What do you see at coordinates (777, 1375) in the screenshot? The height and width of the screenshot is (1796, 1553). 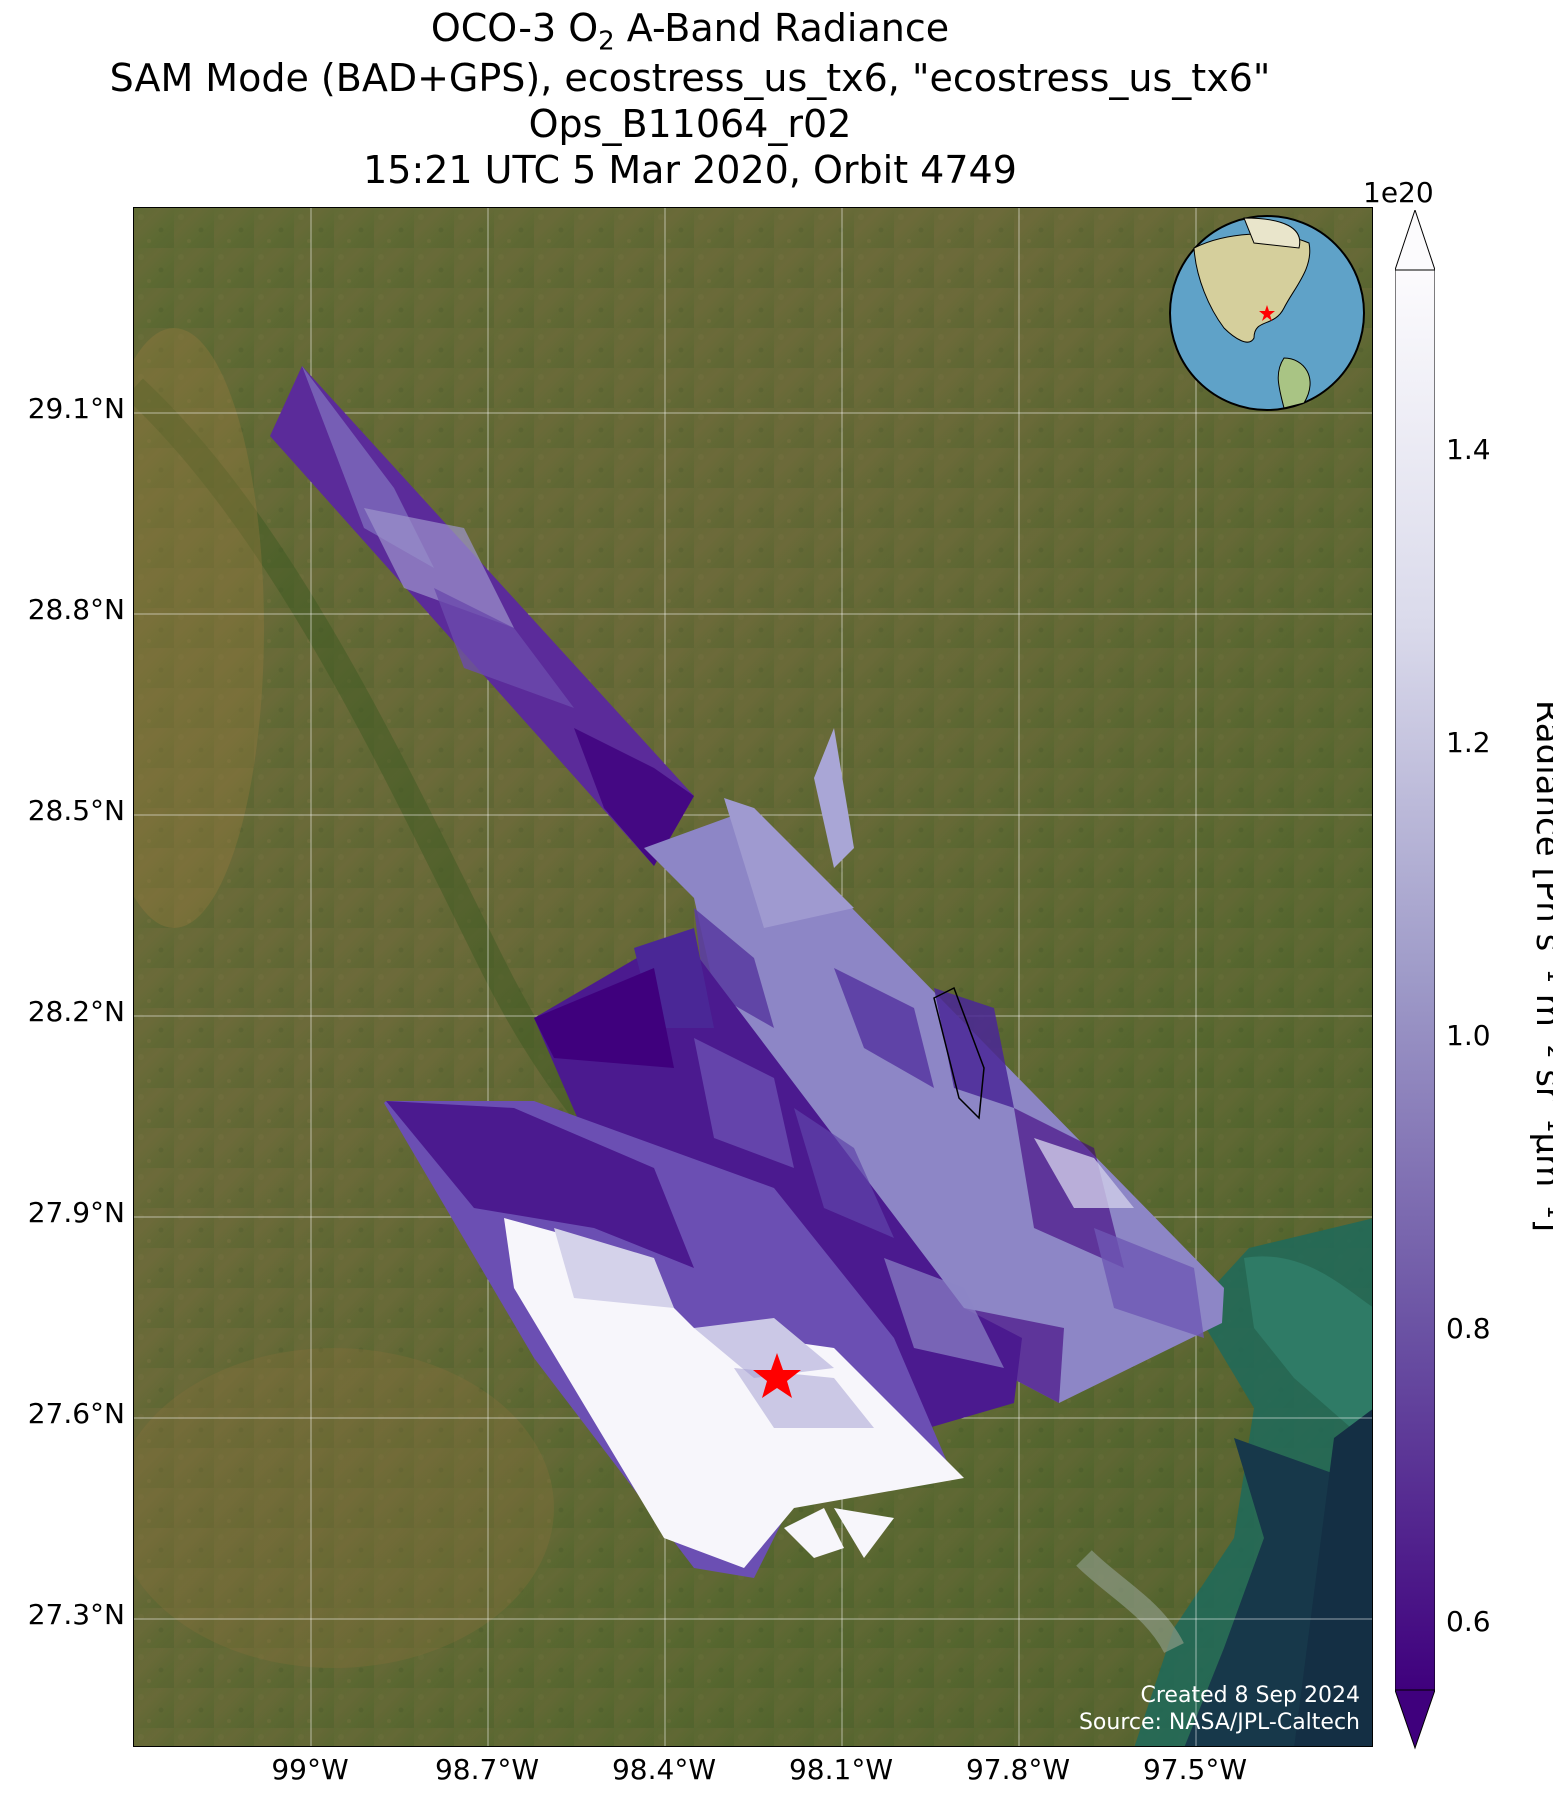 I see `site-star-marker` at bounding box center [777, 1375].